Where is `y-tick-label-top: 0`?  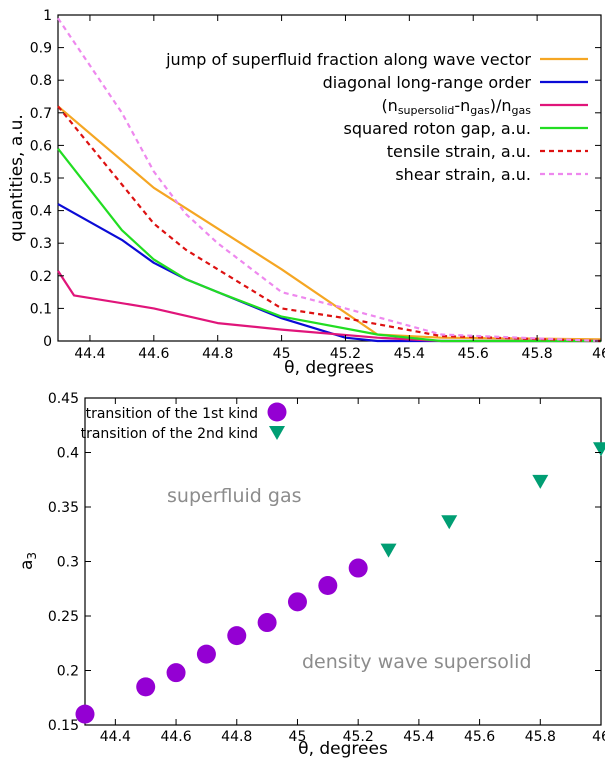
y-tick-label-top: 0 is located at coordinates (47, 342).